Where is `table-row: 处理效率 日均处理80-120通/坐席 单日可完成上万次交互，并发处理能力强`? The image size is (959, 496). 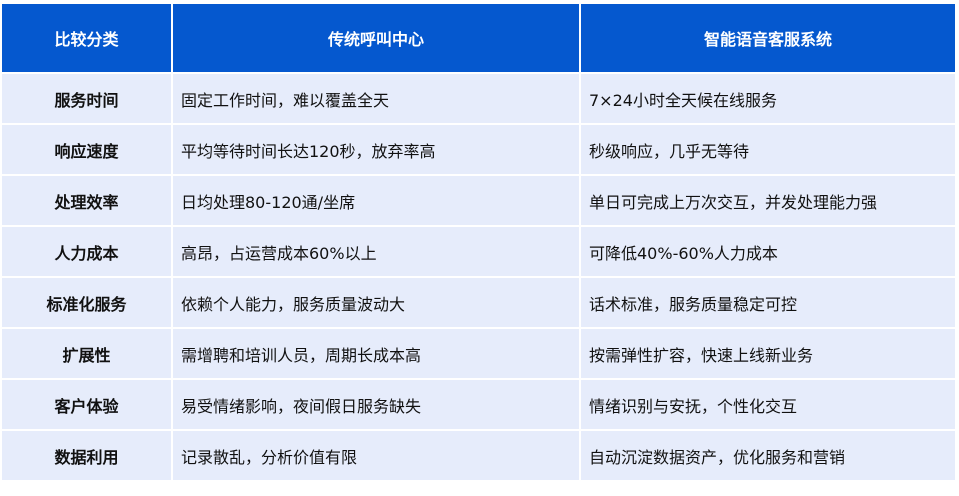
table-row: 处理效率 日均处理80-120通/坐席 单日可完成上万次交互，并发处理能力强 is located at coordinates (478, 200).